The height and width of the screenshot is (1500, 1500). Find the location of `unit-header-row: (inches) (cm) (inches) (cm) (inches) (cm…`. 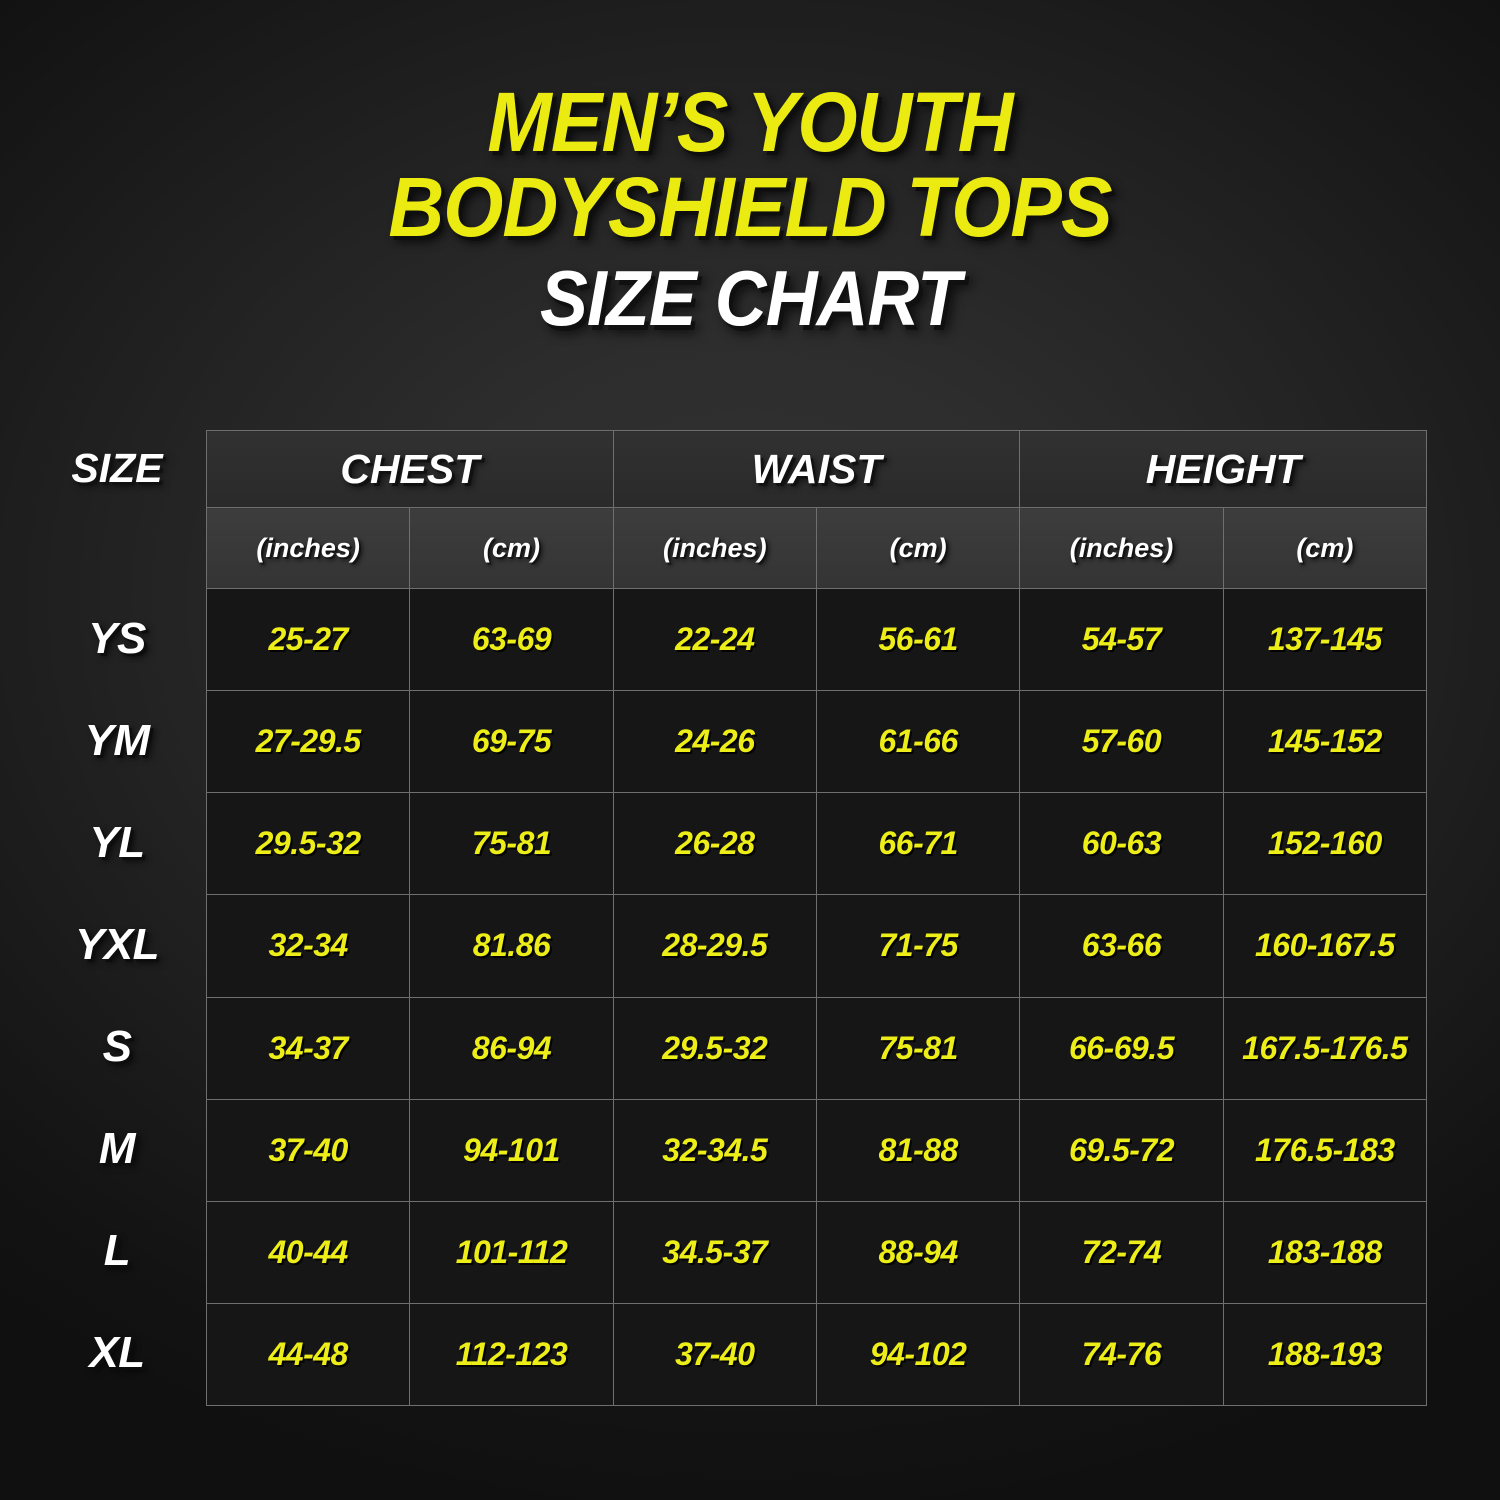

unit-header-row: (inches) (cm) (inches) (cm) (inches) (cm… is located at coordinates (816, 548).